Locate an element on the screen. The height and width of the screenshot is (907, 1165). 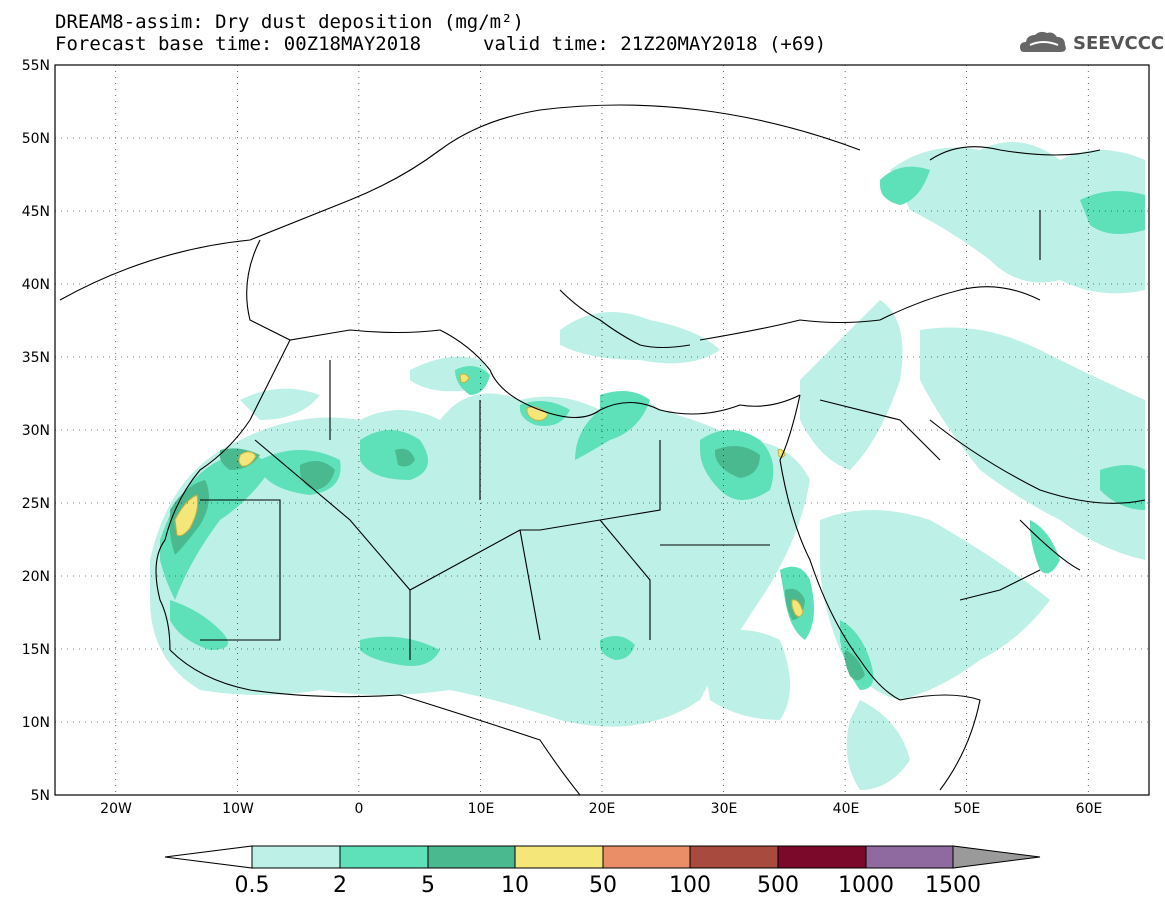
lat-label: 5N is located at coordinates (40, 796).